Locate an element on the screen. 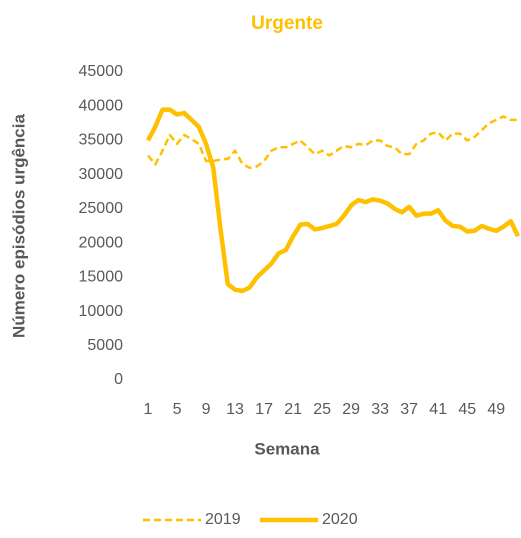  x-tick-label: 9 is located at coordinates (206, 409).